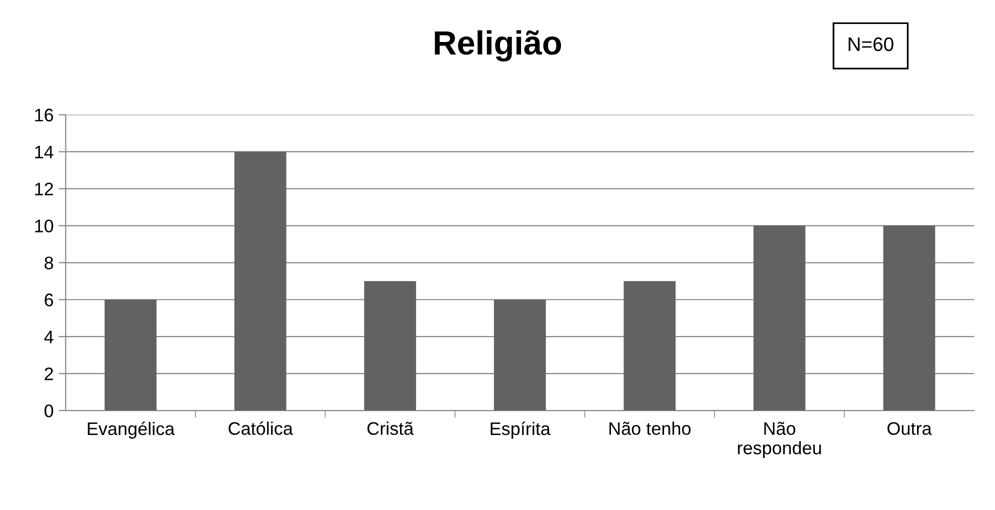  What do you see at coordinates (49, 337) in the screenshot?
I see `y-tick-label: 4` at bounding box center [49, 337].